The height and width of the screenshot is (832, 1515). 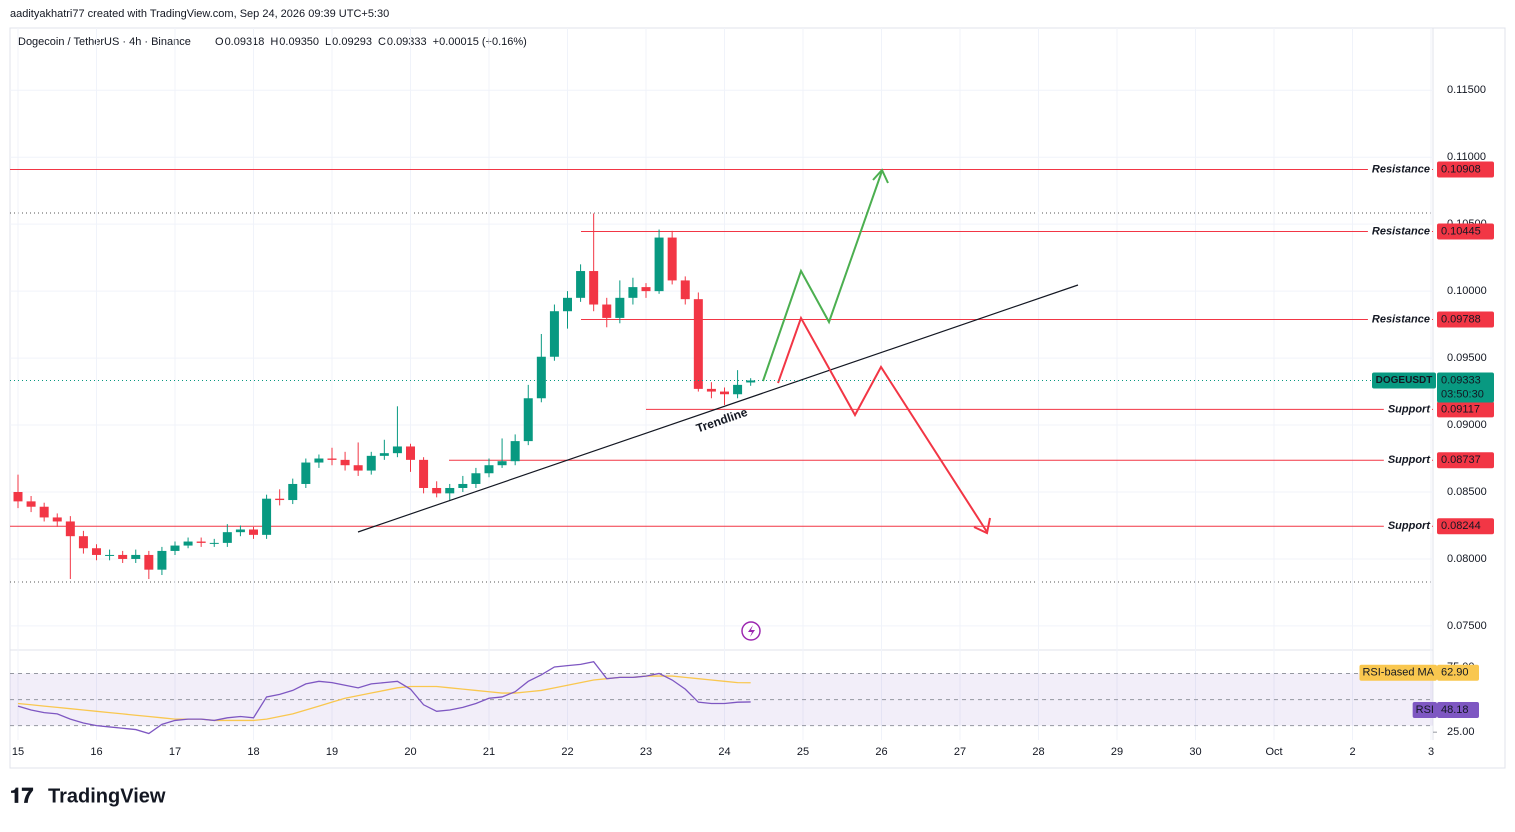 I want to click on y-tick-label: 0.09000, so click(x=1467, y=425).